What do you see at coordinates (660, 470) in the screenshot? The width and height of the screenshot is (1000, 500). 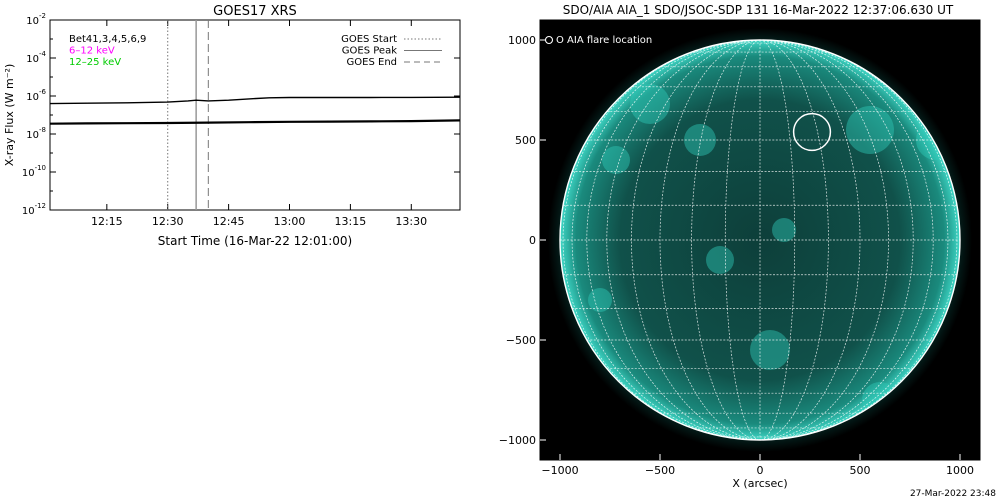 I see `aia-xtick-label: −500` at bounding box center [660, 470].